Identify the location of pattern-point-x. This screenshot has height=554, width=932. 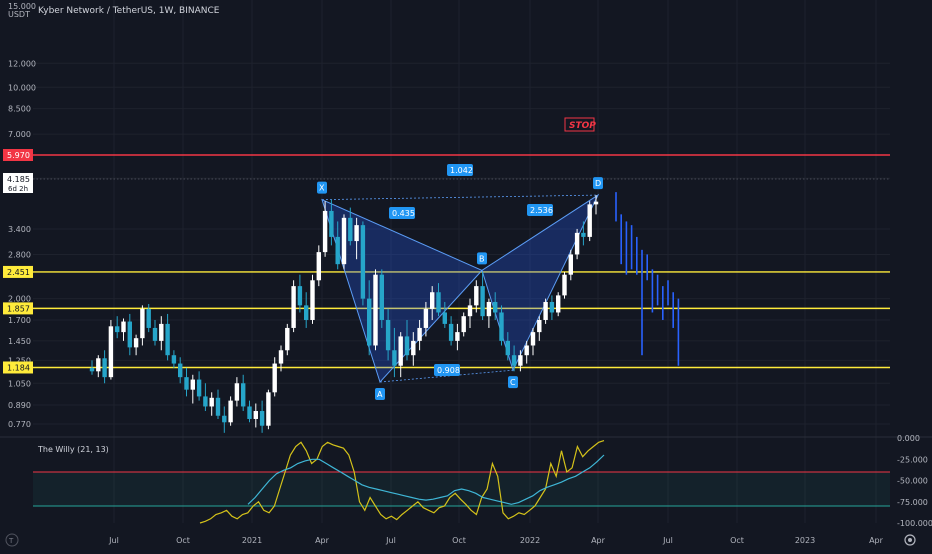
(322, 187).